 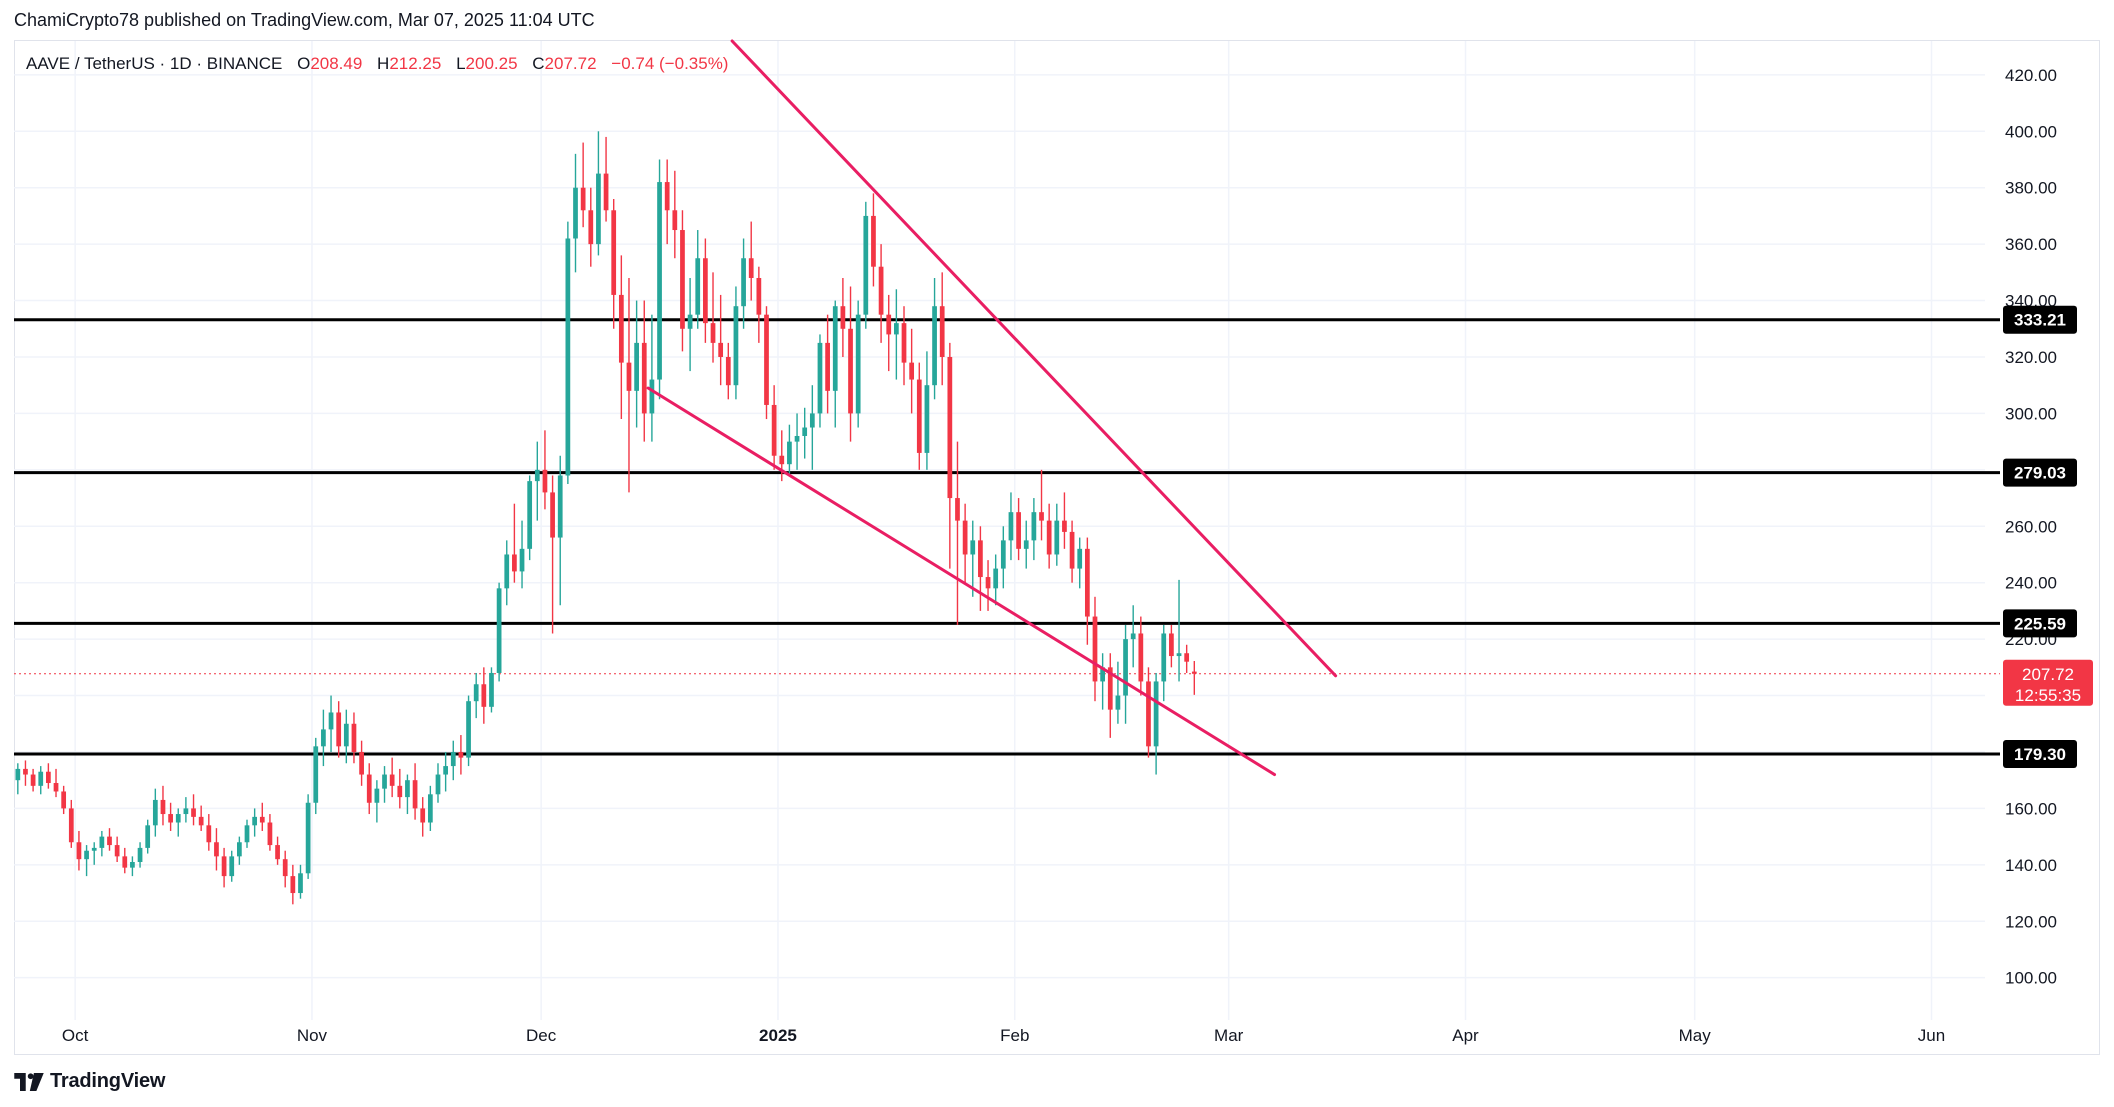 What do you see at coordinates (336, 63) in the screenshot?
I see `legend-open-value: 208.49` at bounding box center [336, 63].